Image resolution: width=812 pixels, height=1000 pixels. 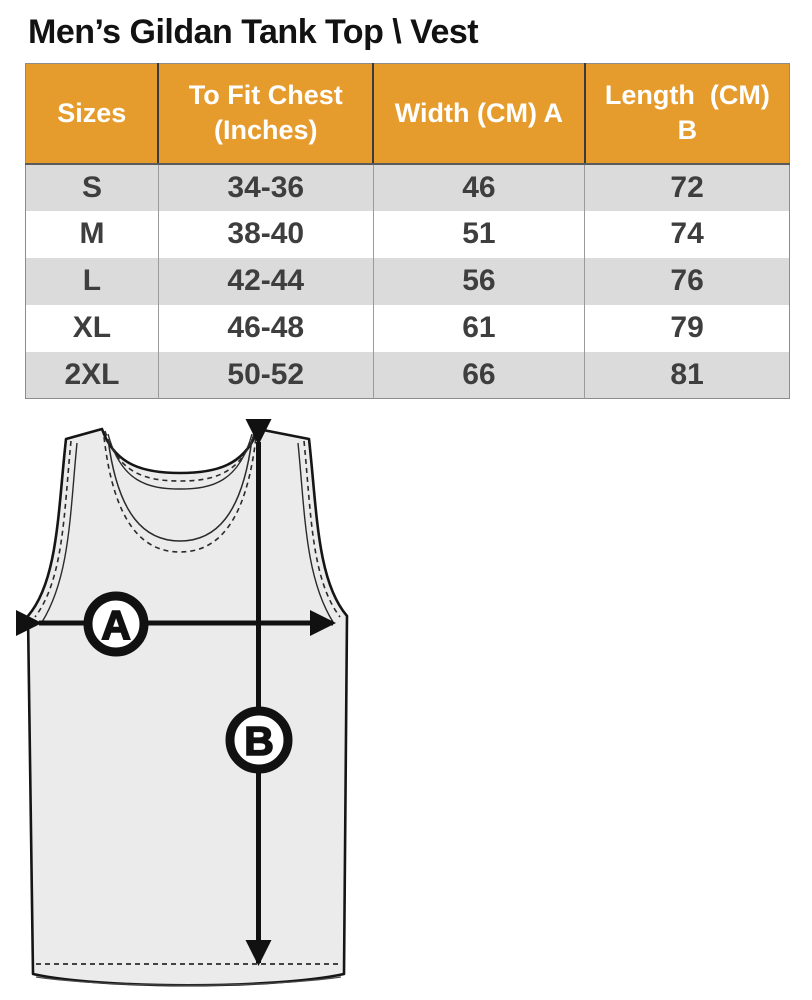 I want to click on width-label: A, so click(x=116, y=625).